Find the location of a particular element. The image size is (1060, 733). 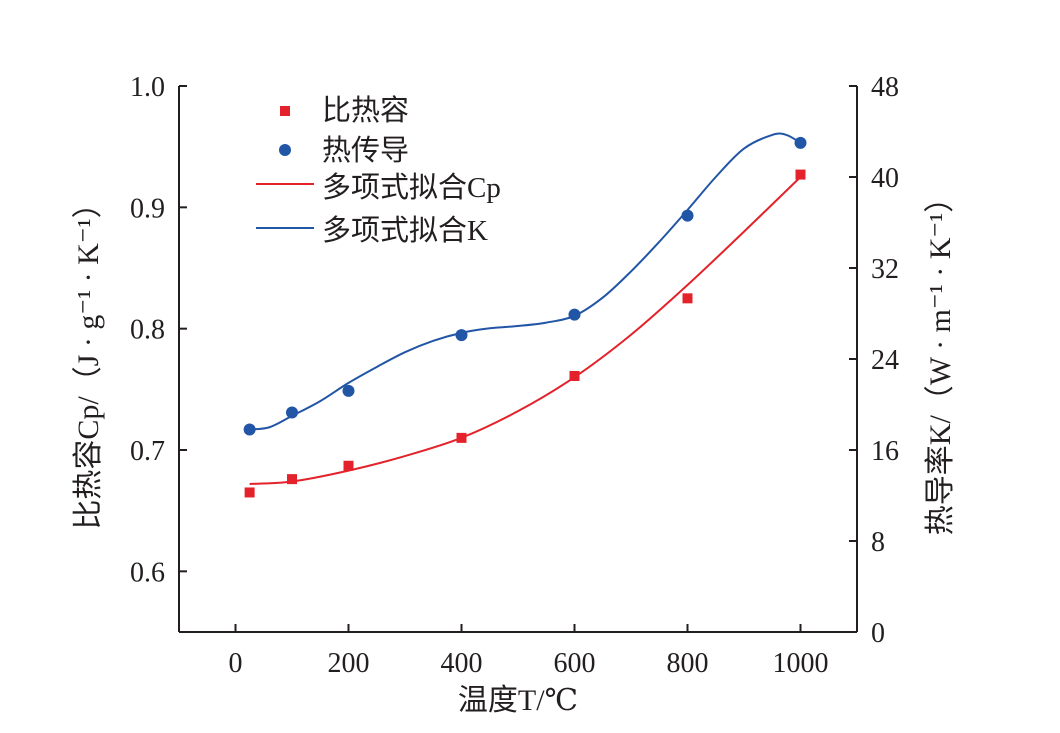

left-y-tick-label: 0.9 is located at coordinates (147, 208).